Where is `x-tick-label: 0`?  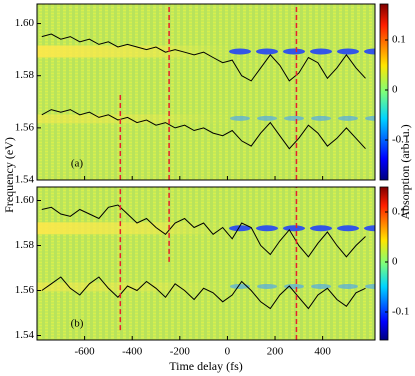
x-tick-label: 0 is located at coordinates (228, 352).